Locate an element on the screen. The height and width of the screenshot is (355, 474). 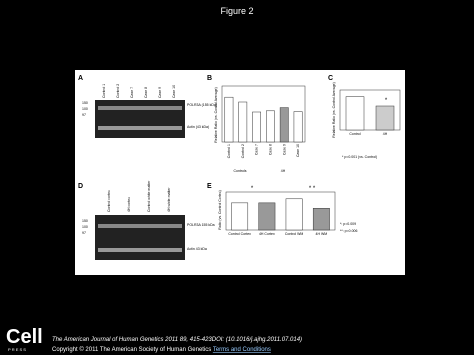
x-tick-label: Case 9 is located at coordinates (284, 149).